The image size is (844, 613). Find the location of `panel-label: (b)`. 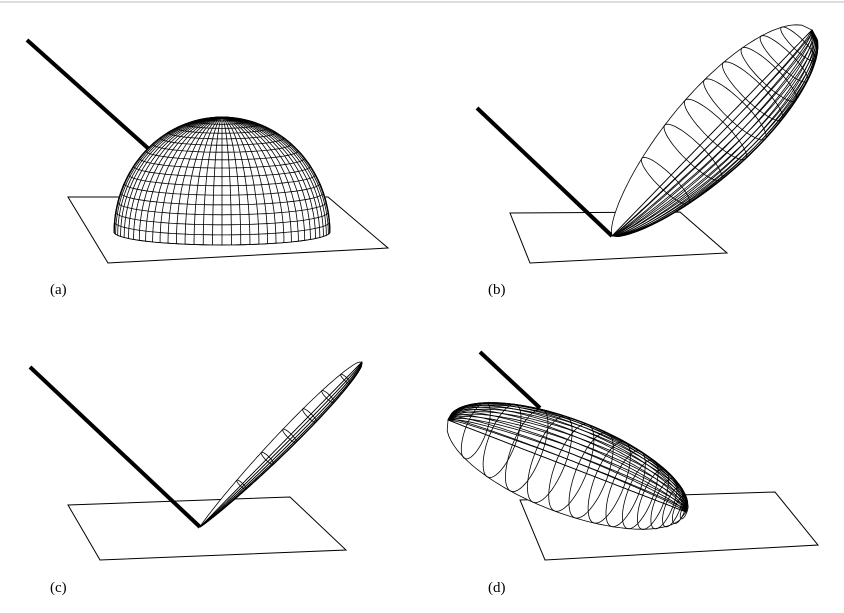

panel-label: (b) is located at coordinates (497, 290).